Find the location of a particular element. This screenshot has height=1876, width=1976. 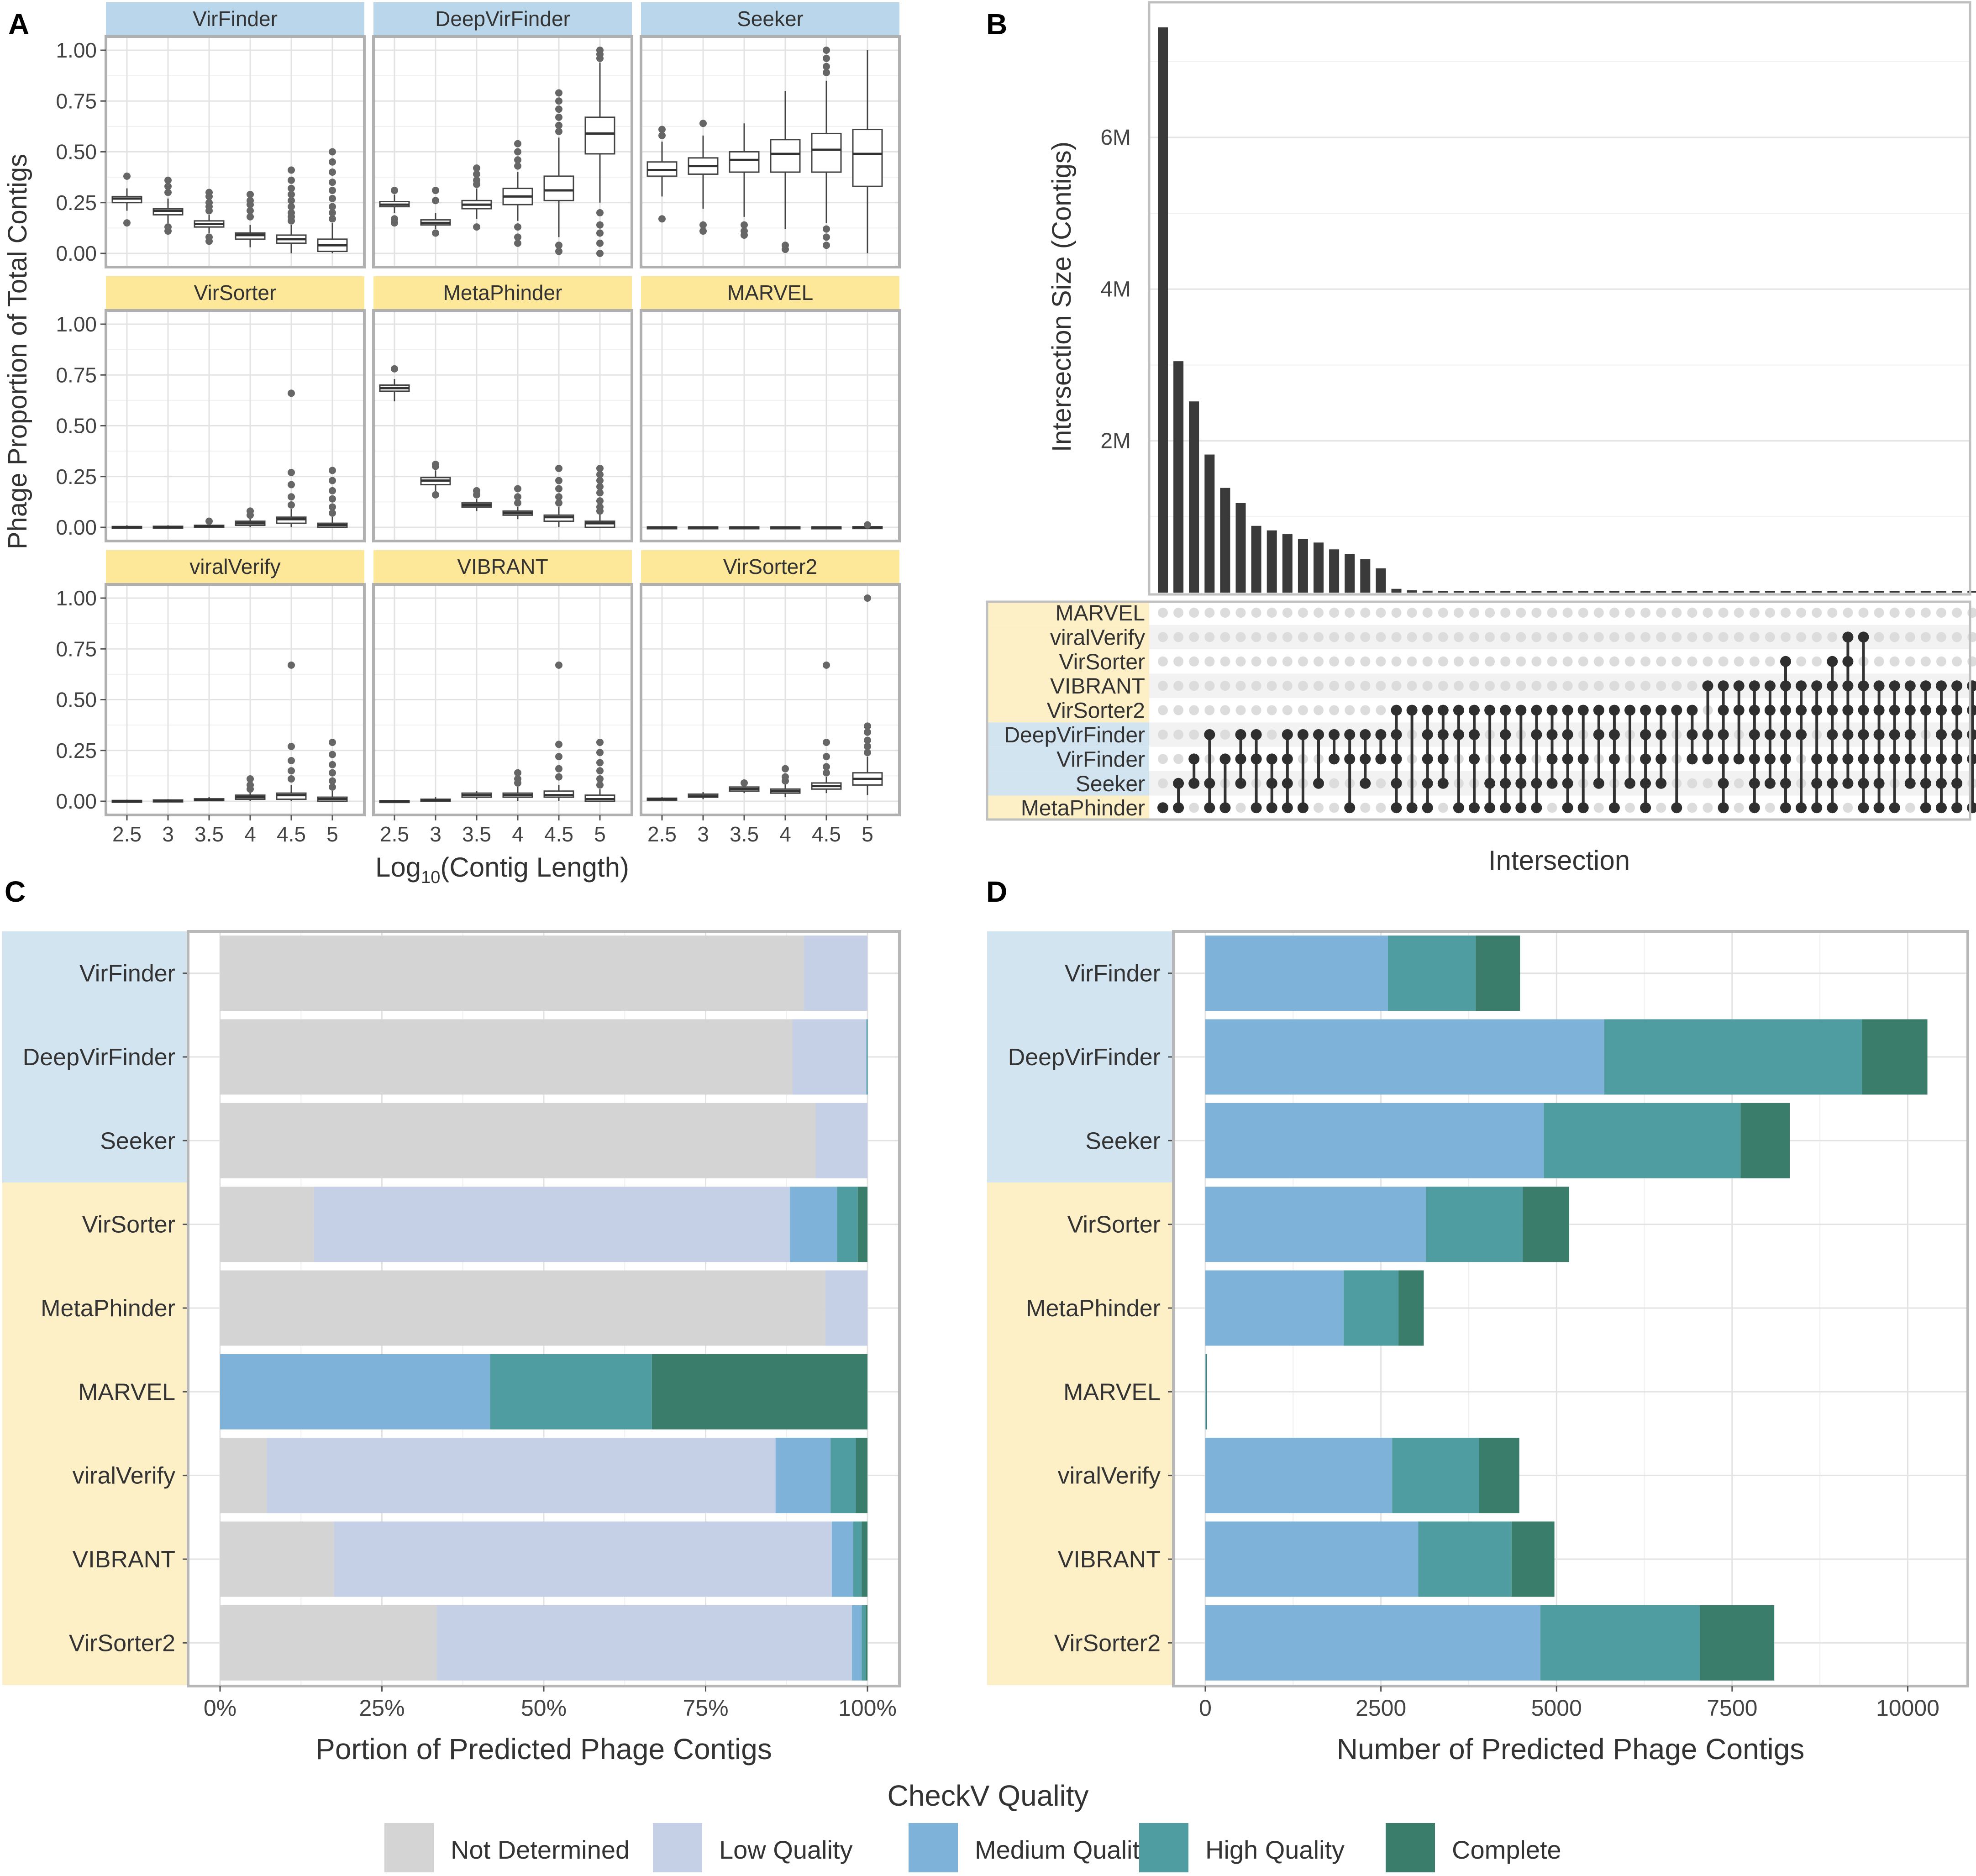

facet-border is located at coordinates (770, 425).